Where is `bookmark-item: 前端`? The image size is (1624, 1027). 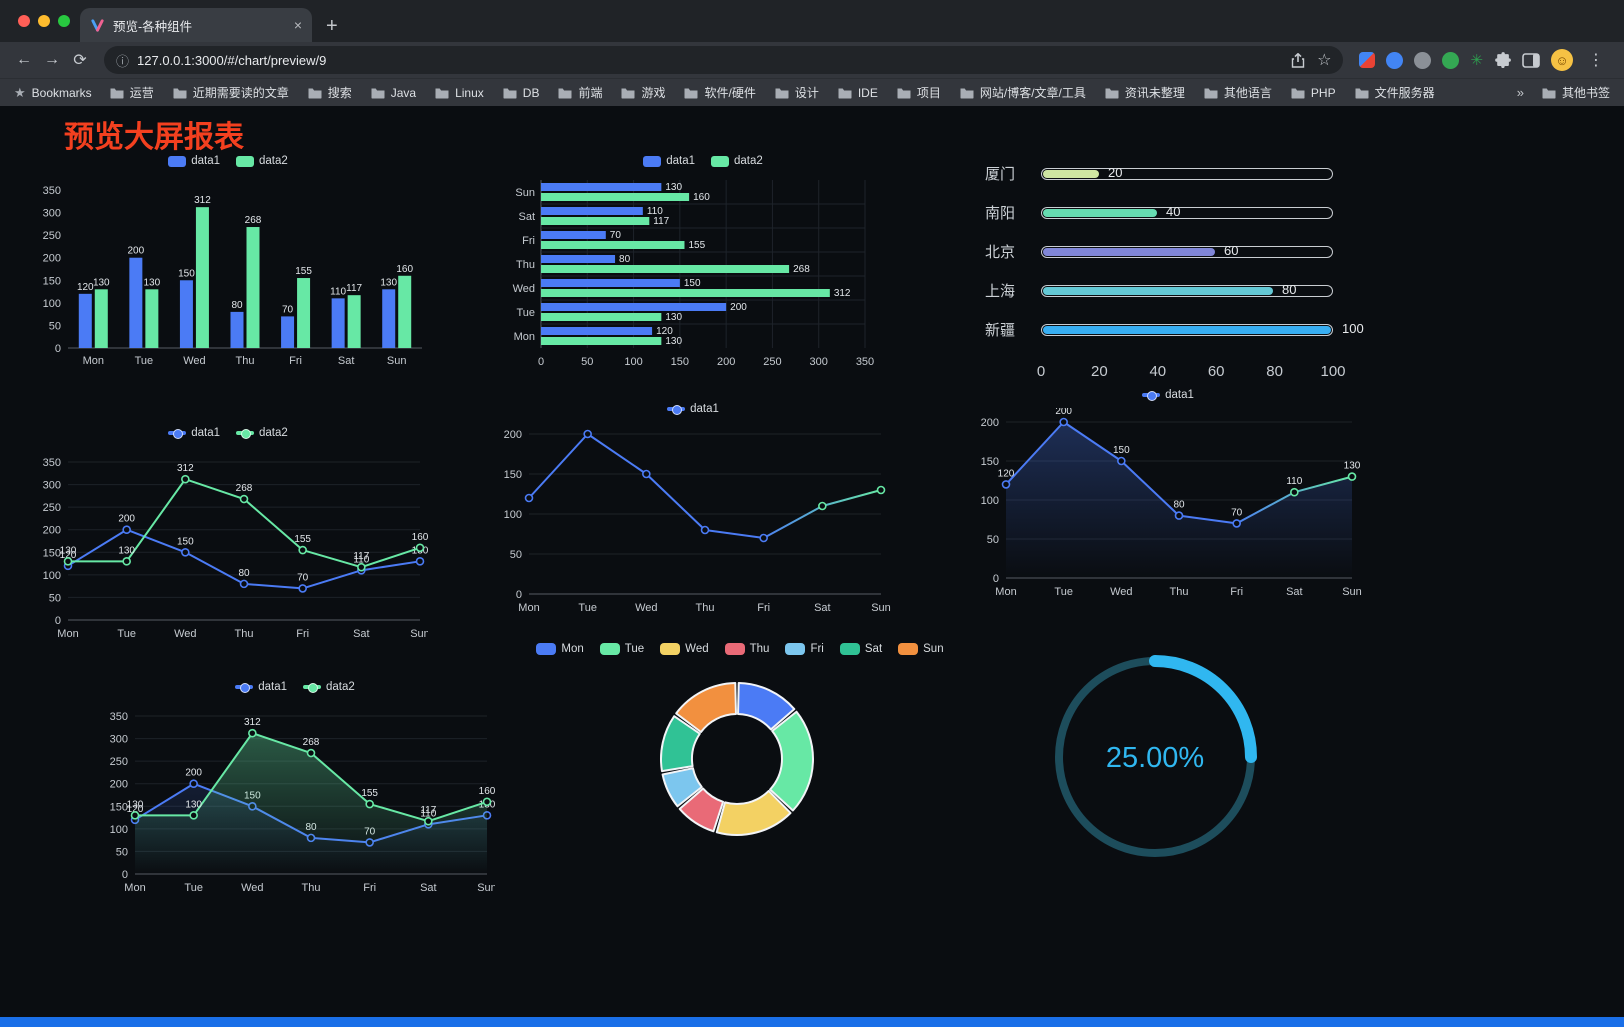 bookmark-item: 前端 is located at coordinates (580, 92).